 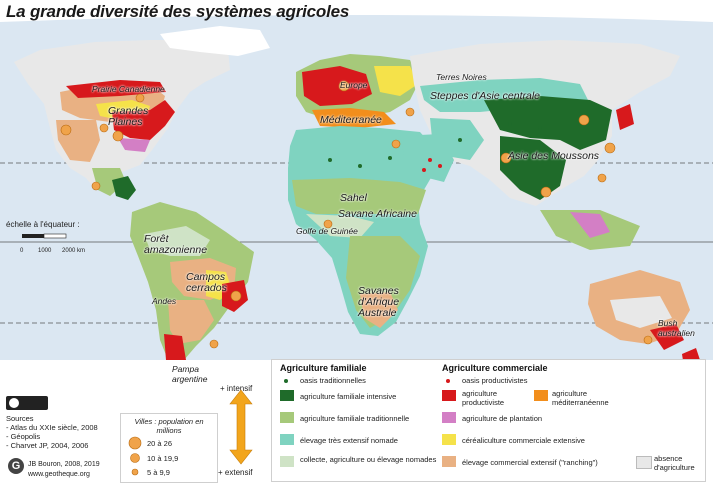 What do you see at coordinates (128, 116) in the screenshot?
I see `label-grandes-plaines: Grandes Plaines` at bounding box center [128, 116].